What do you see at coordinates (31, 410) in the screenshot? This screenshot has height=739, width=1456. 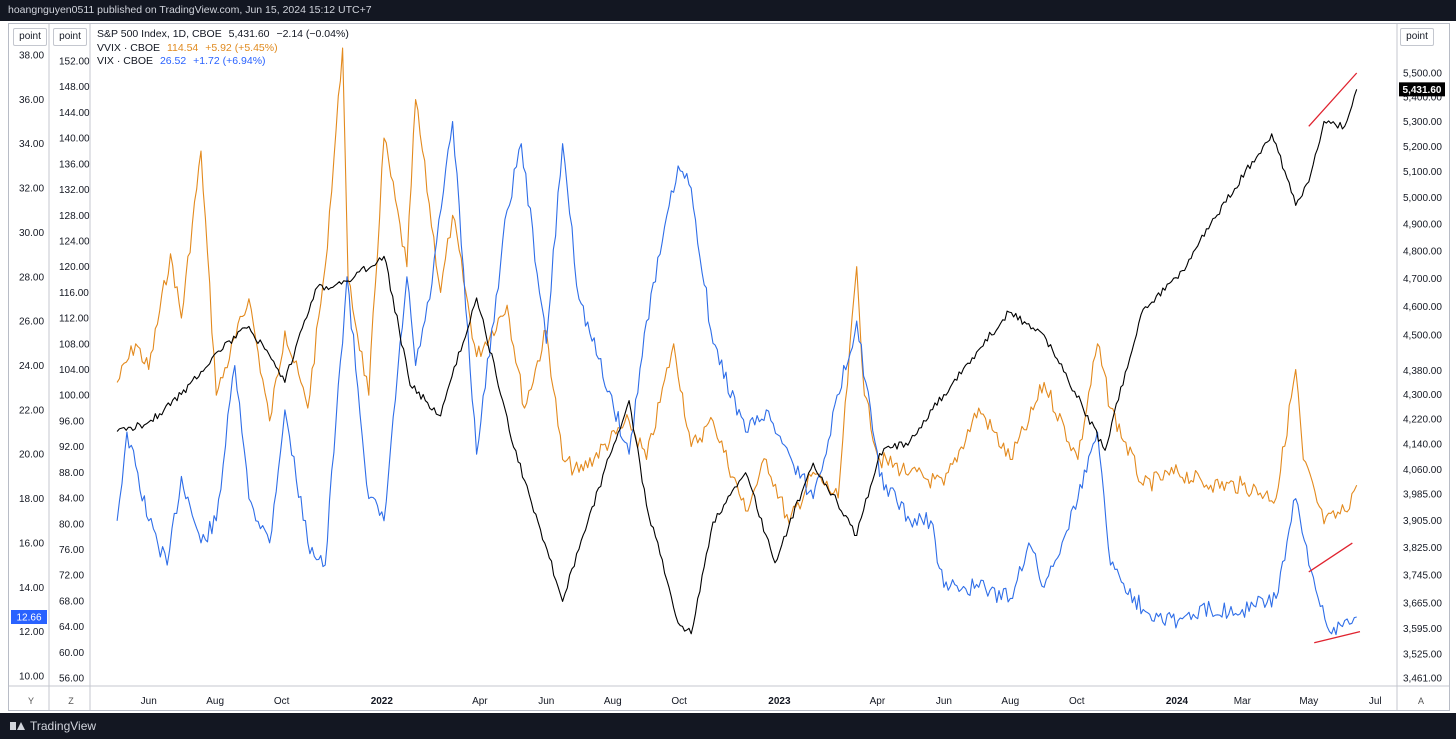 I see `vix-tick-label: 22.00` at bounding box center [31, 410].